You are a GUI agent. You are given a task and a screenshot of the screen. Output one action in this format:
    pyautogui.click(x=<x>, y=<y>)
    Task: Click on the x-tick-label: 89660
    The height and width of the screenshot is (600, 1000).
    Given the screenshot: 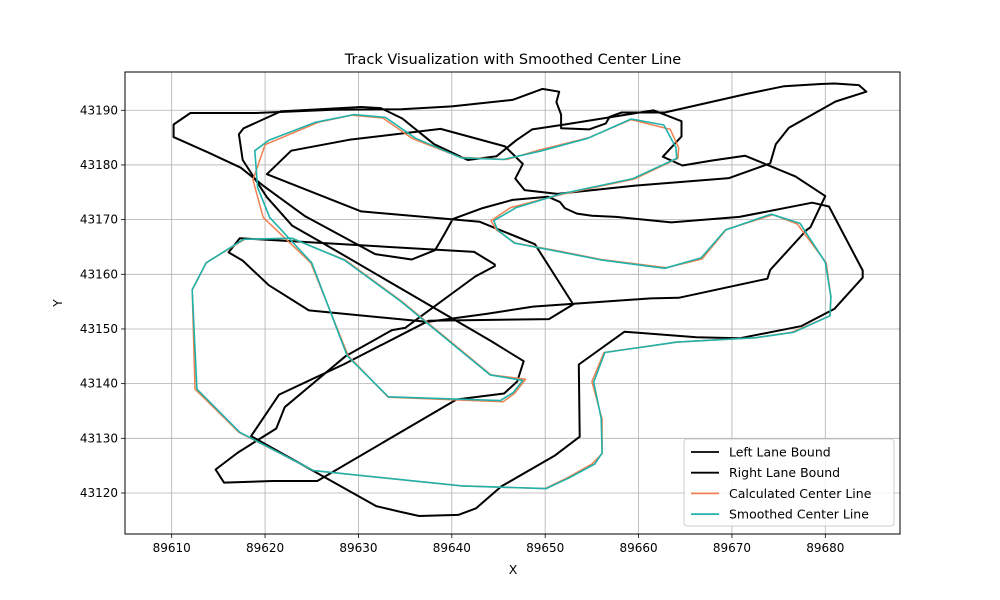 What is the action you would take?
    pyautogui.click(x=638, y=548)
    